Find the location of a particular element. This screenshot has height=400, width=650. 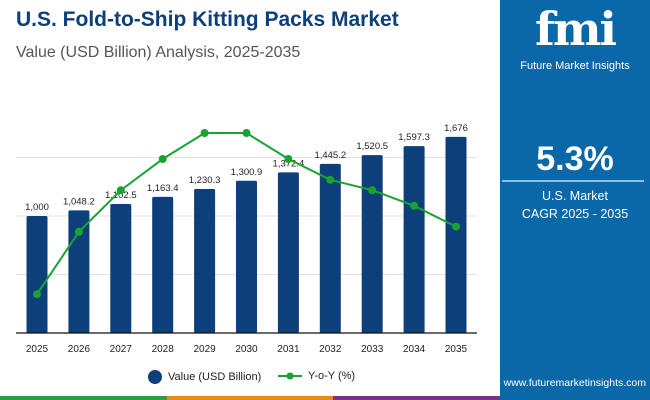

data-label: 1,445.2 is located at coordinates (330, 155).